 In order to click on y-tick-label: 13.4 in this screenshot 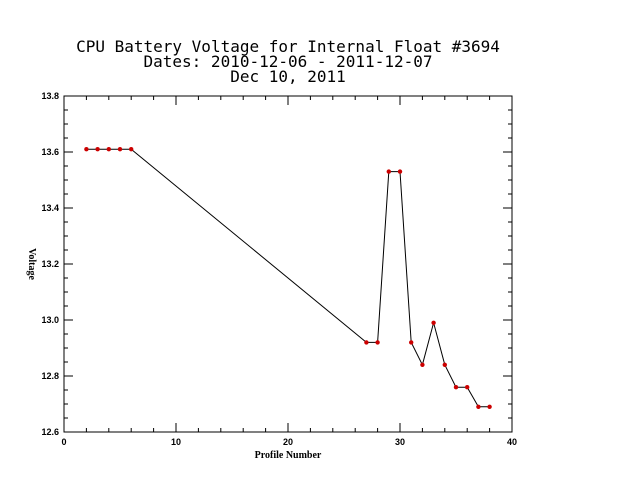, I will do `click(50, 208)`.